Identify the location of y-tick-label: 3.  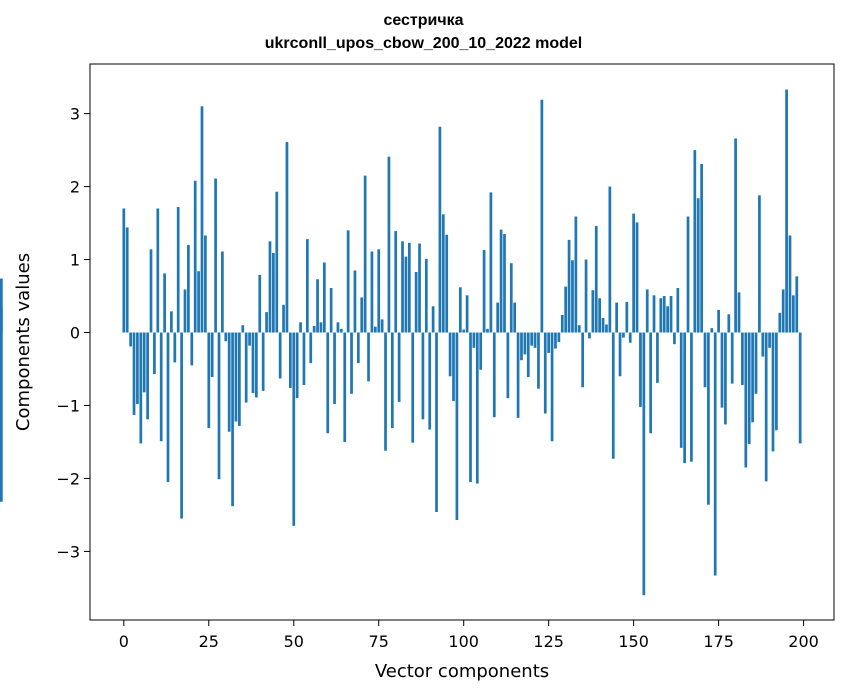
(75, 114).